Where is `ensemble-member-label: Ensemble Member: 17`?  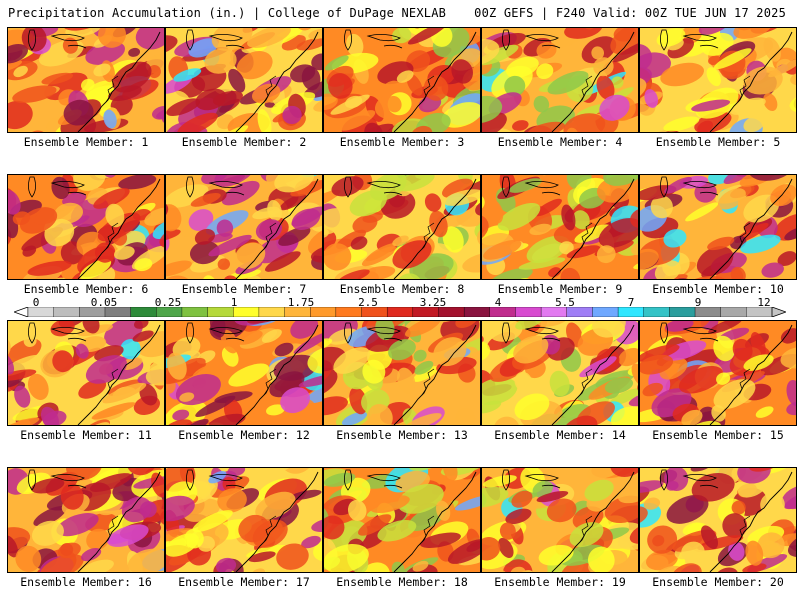
ensemble-member-label: Ensemble Member: 17 is located at coordinates (244, 582).